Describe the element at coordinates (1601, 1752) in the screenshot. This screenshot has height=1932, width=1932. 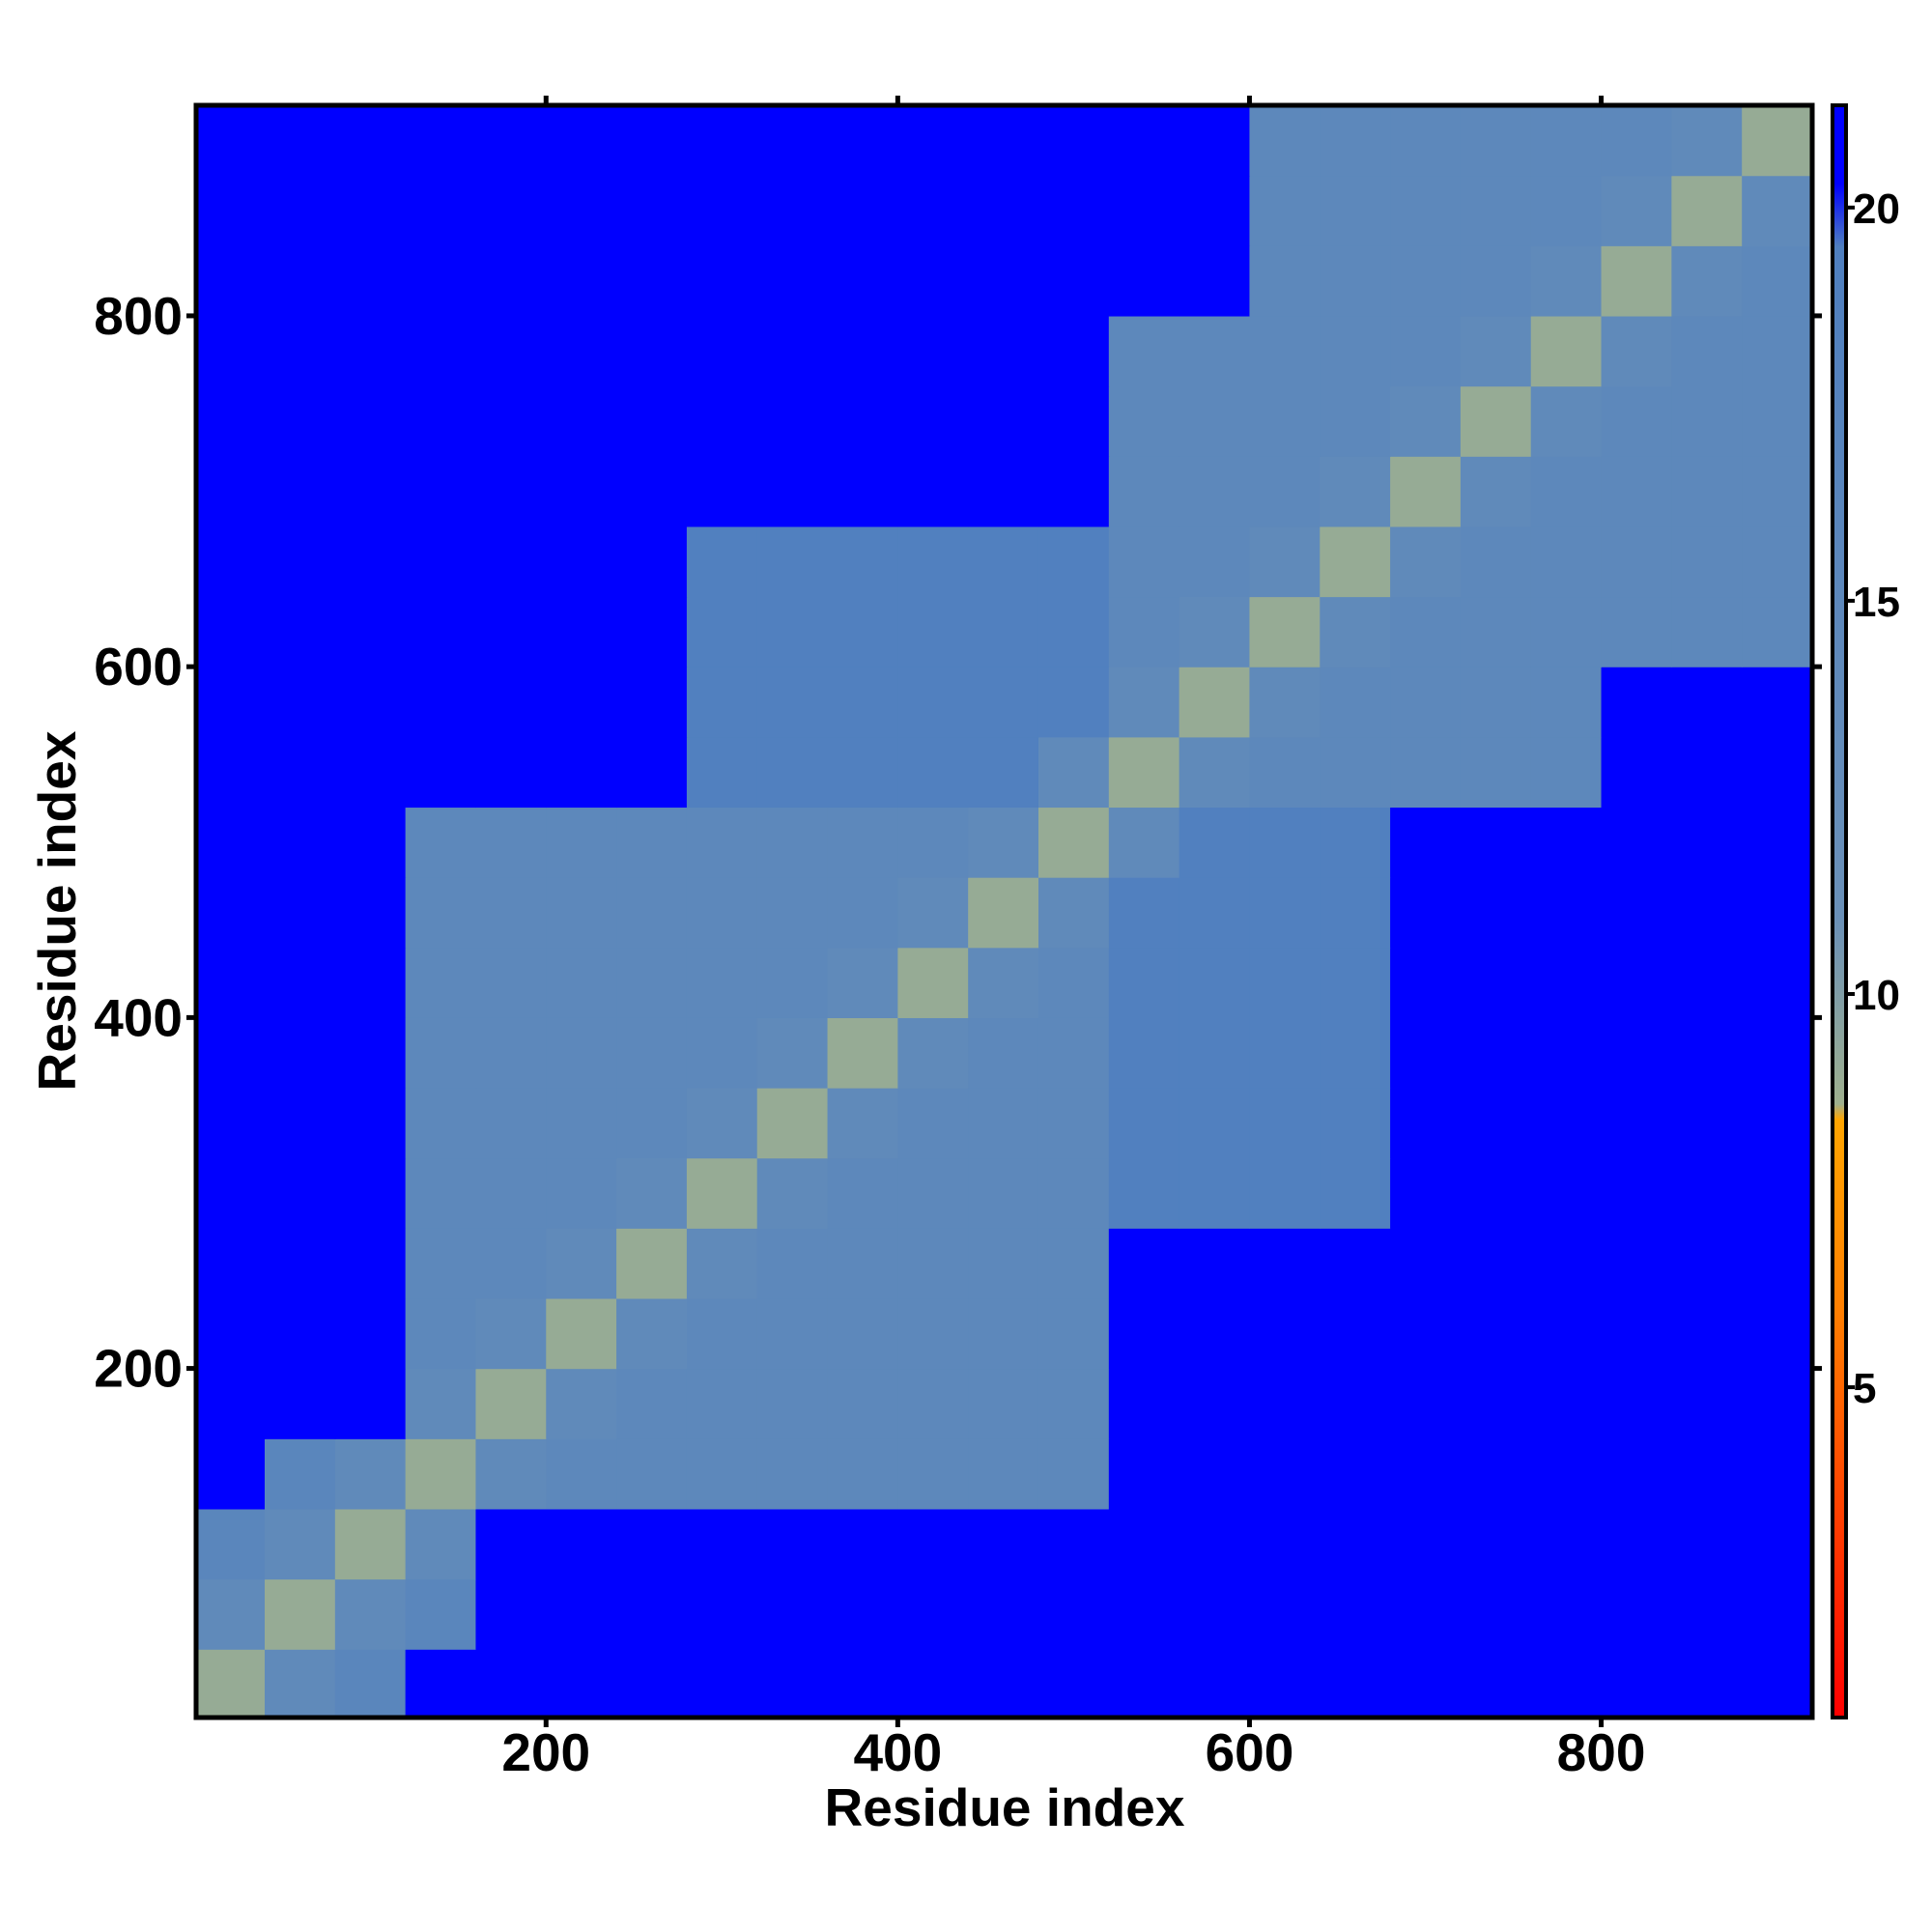
I see `x-tick-label: 800` at that location.